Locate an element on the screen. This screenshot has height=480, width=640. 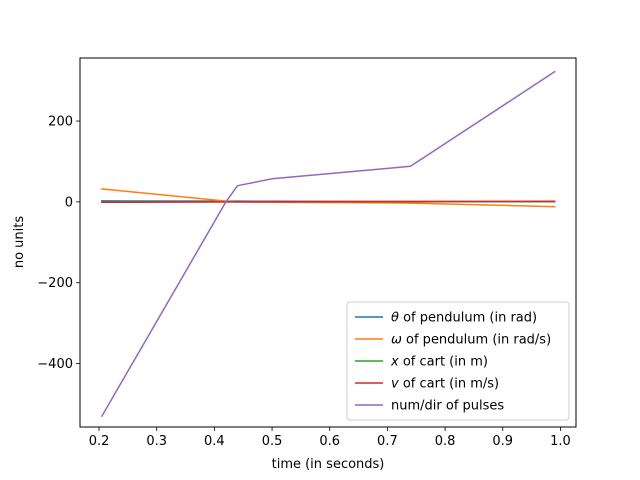
x-tick-label: 0.9 is located at coordinates (502, 441).